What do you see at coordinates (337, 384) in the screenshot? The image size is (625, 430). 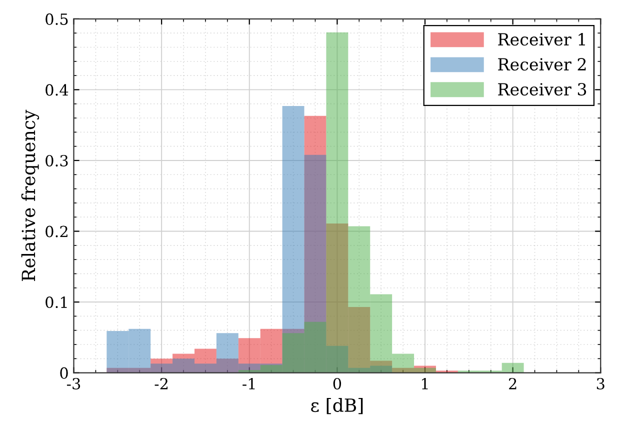 I see `x-tick-label: 0` at bounding box center [337, 384].